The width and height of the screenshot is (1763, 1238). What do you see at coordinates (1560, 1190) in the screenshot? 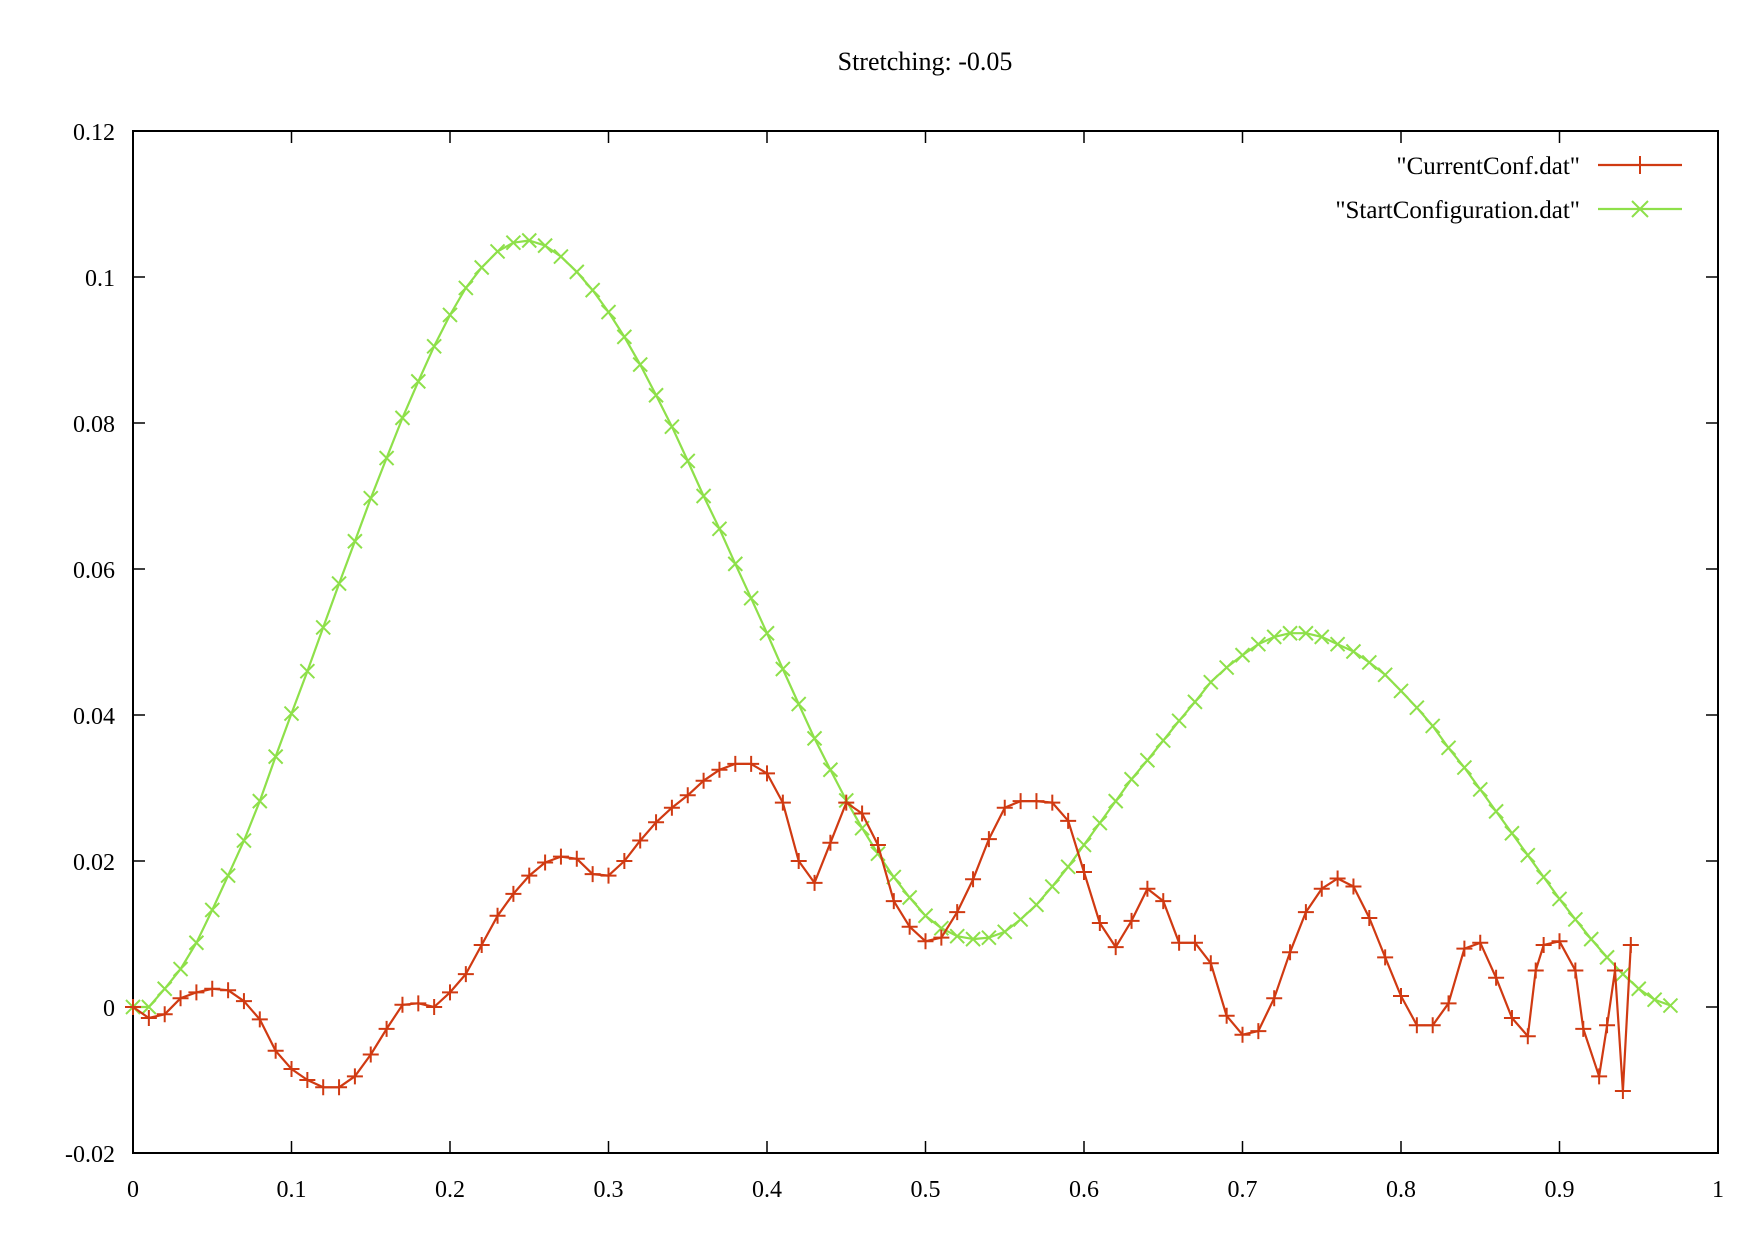
I see `x-tick-label: 0.9` at bounding box center [1560, 1190].